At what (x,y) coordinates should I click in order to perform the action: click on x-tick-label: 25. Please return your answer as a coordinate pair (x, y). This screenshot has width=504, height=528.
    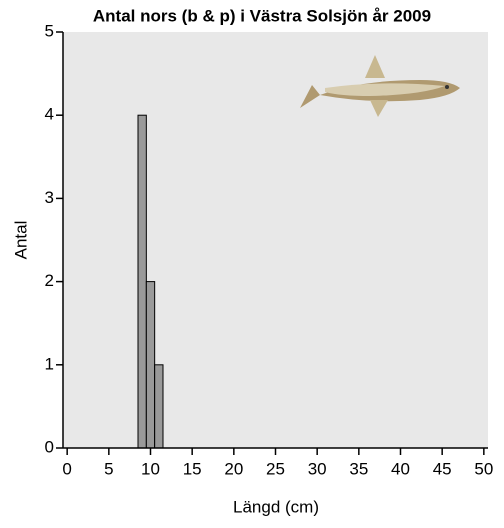
    Looking at the image, I should click on (275, 468).